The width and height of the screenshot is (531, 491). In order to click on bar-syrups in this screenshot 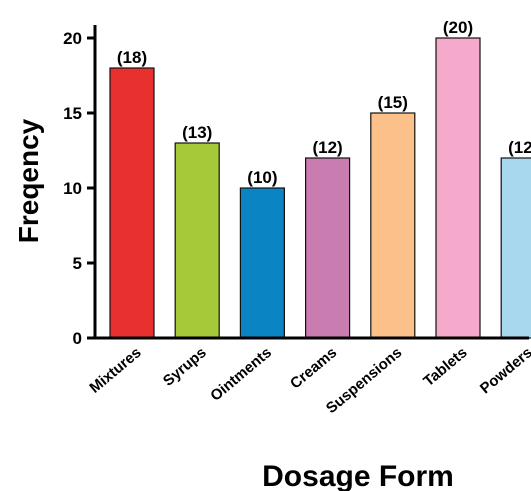, I will do `click(197, 240)`.